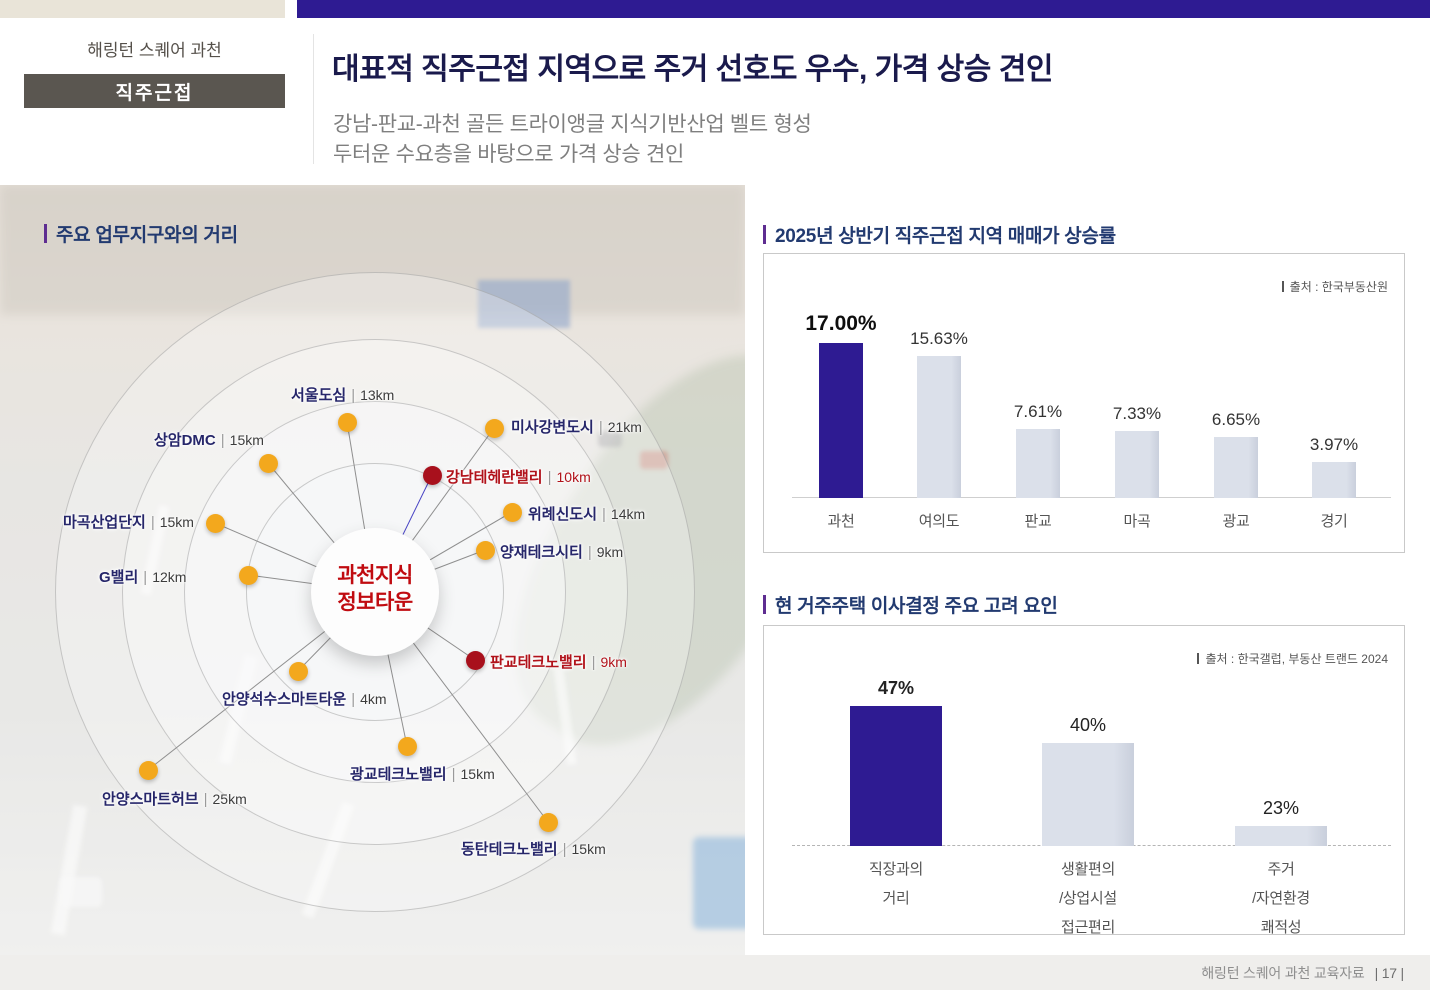  I want to click on bar-value-label: 3.97%, so click(1334, 444).